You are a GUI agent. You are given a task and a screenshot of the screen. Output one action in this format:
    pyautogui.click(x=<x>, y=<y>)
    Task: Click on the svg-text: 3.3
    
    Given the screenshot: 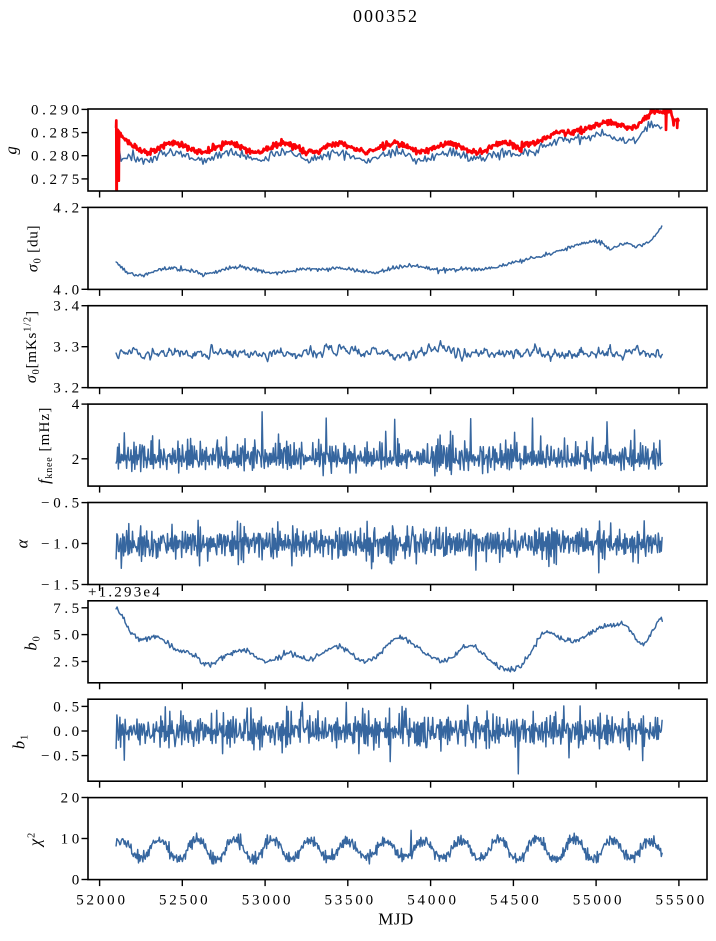 What is the action you would take?
    pyautogui.click(x=68, y=348)
    